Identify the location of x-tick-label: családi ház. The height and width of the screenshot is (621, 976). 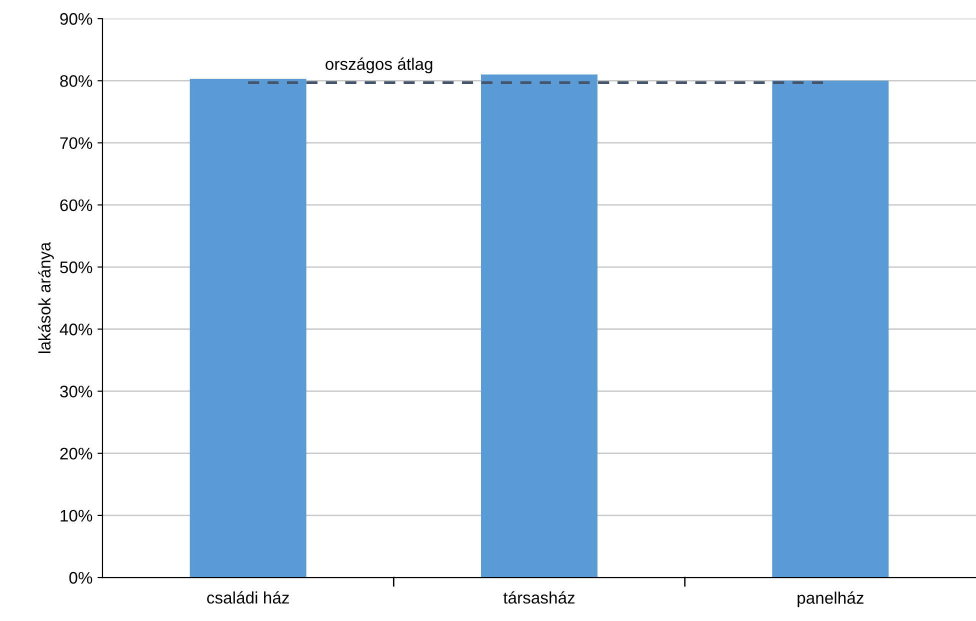
(248, 597).